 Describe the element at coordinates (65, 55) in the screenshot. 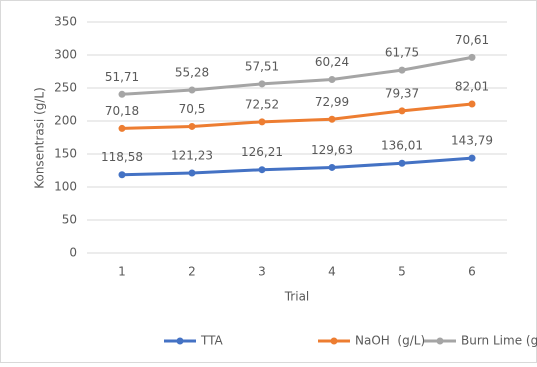

I see `y-tick-label: 300` at that location.